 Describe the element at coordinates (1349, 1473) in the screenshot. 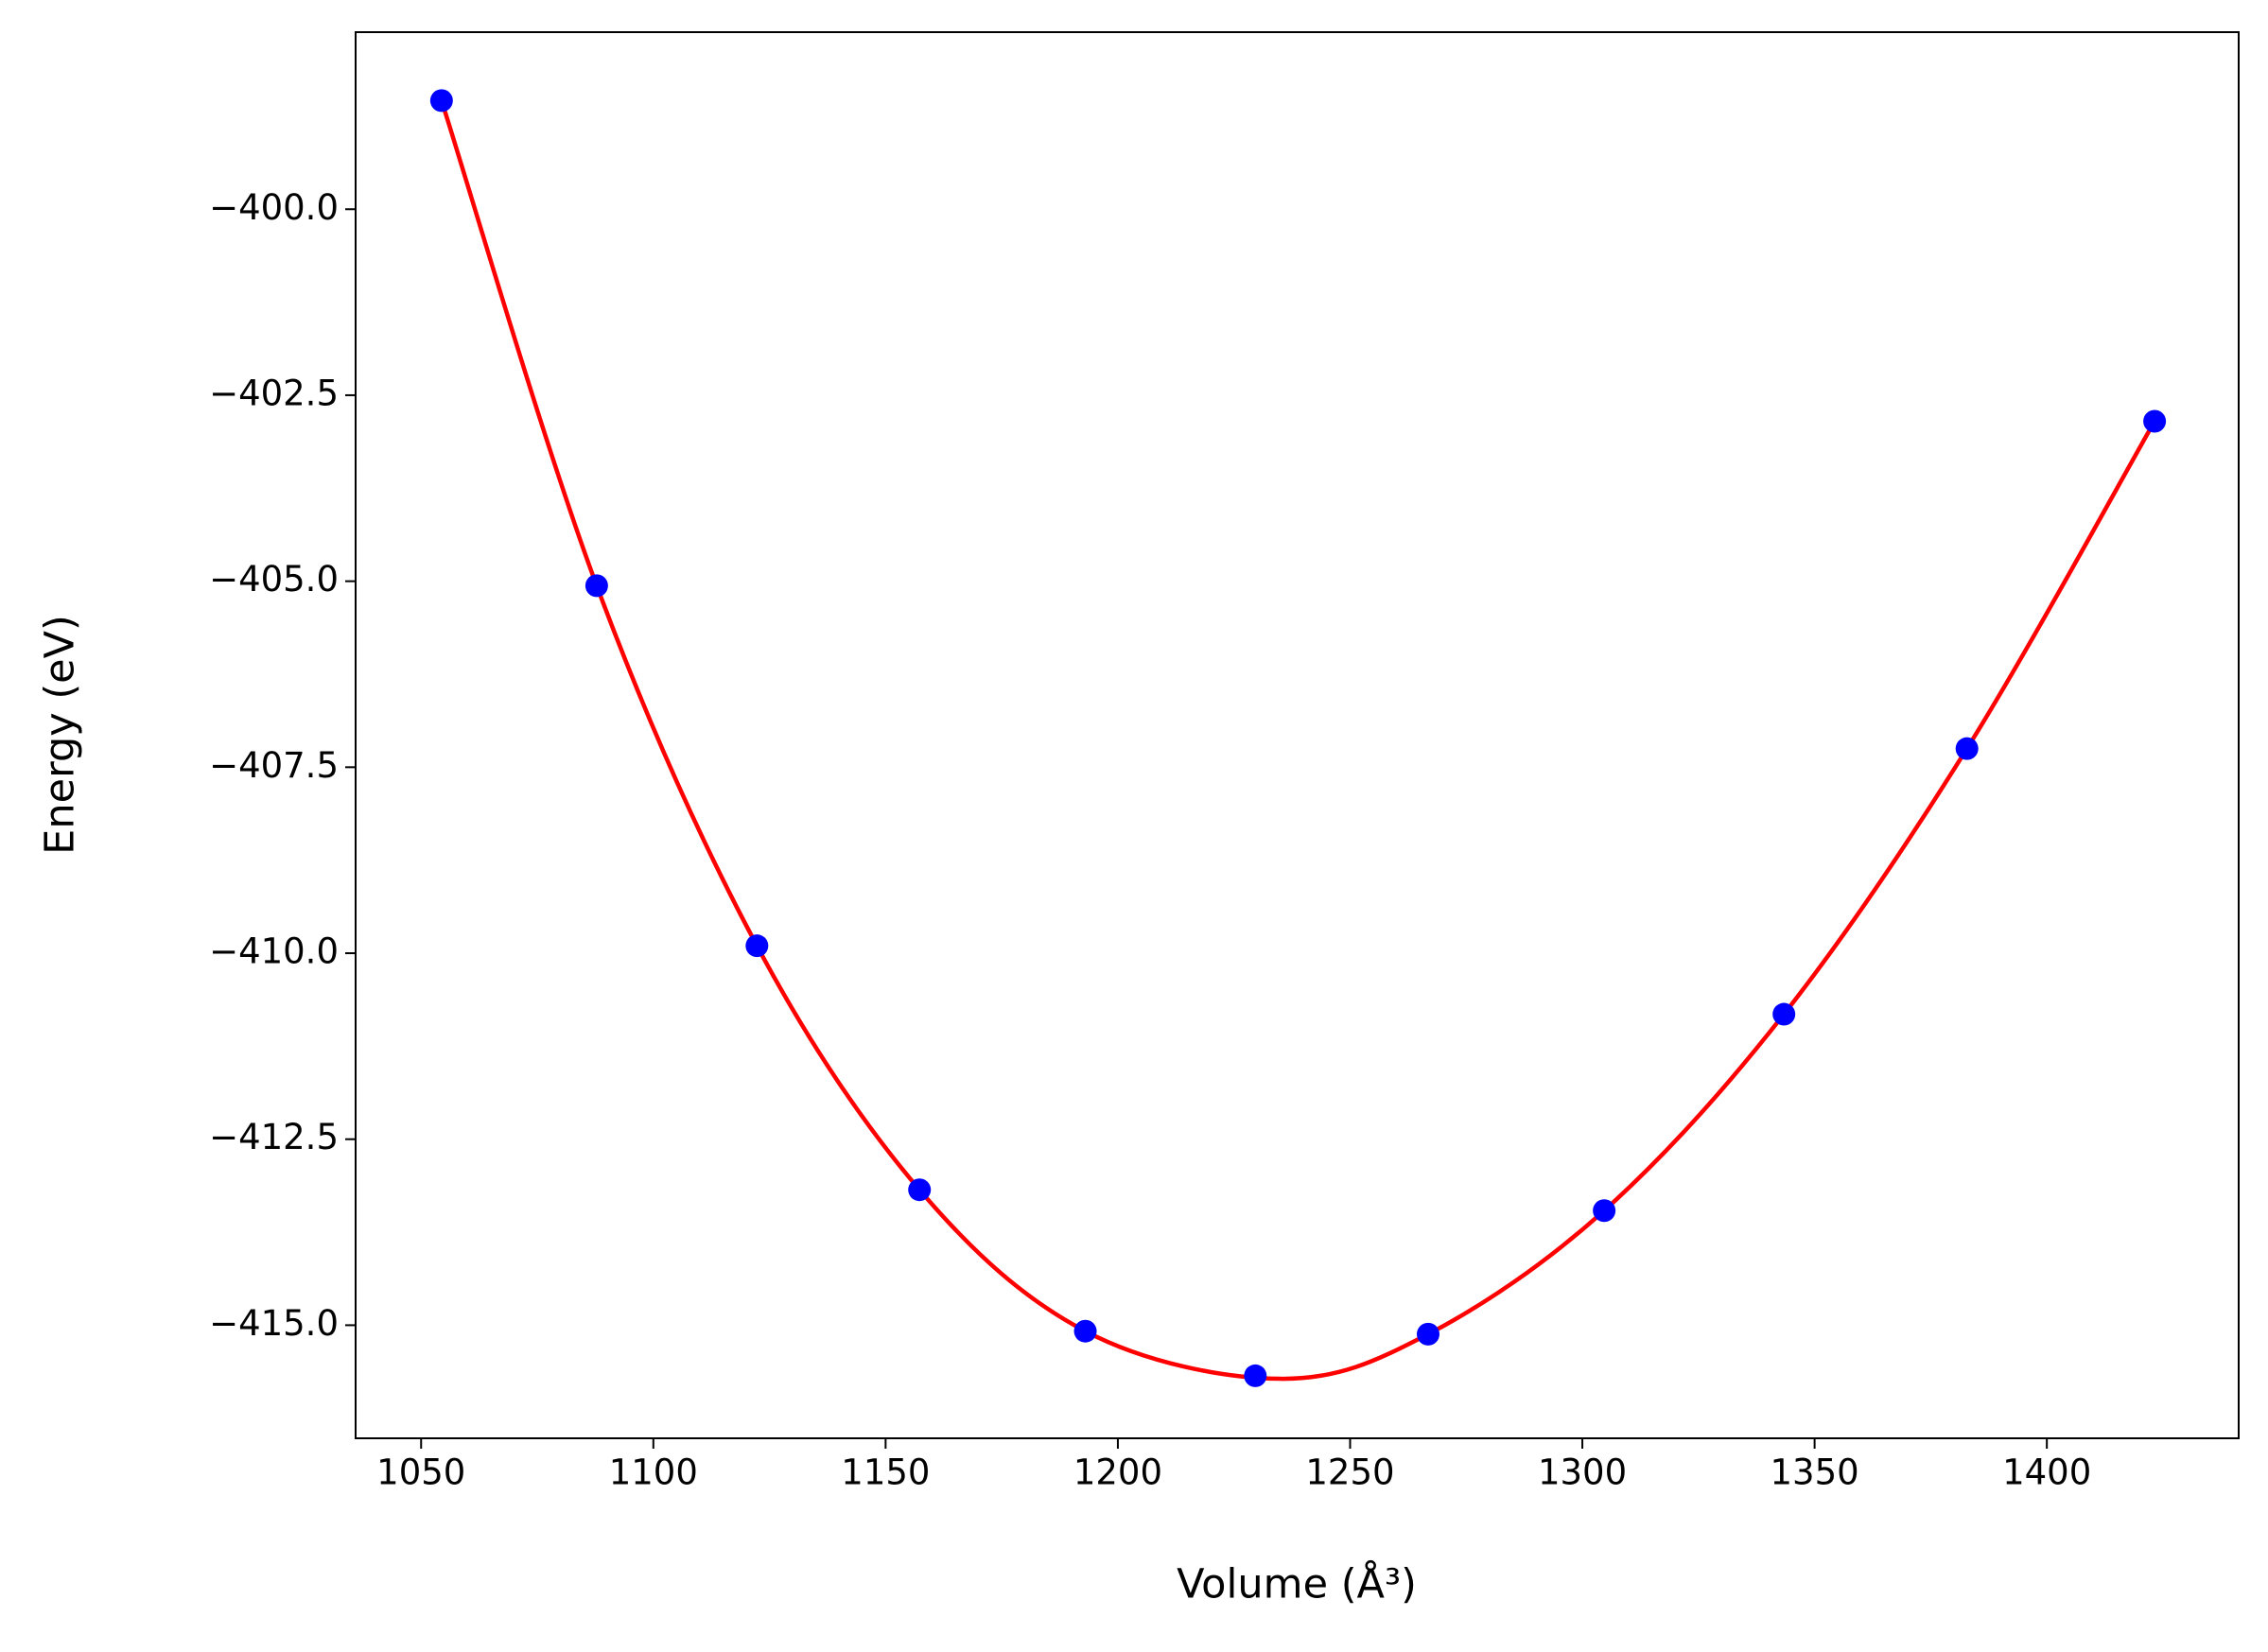

I see `x-tick-label: 1250` at that location.